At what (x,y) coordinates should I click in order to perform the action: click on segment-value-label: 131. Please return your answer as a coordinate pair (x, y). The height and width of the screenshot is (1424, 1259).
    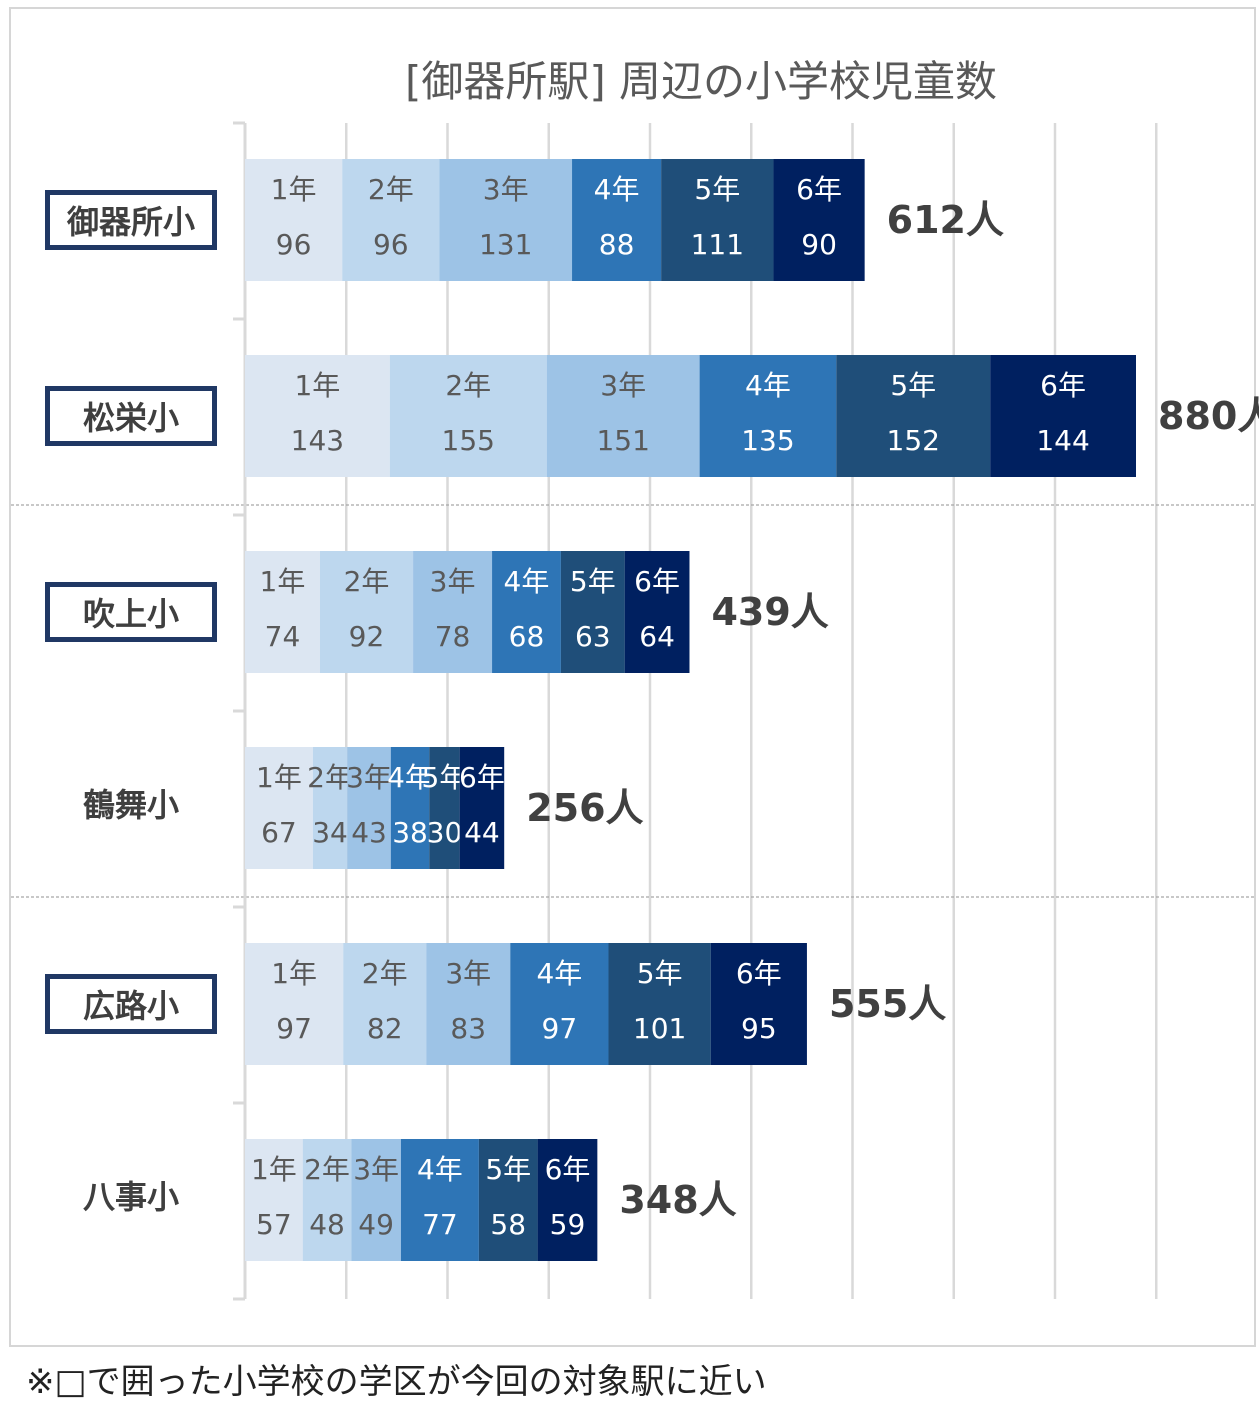
    Looking at the image, I should click on (505, 244).